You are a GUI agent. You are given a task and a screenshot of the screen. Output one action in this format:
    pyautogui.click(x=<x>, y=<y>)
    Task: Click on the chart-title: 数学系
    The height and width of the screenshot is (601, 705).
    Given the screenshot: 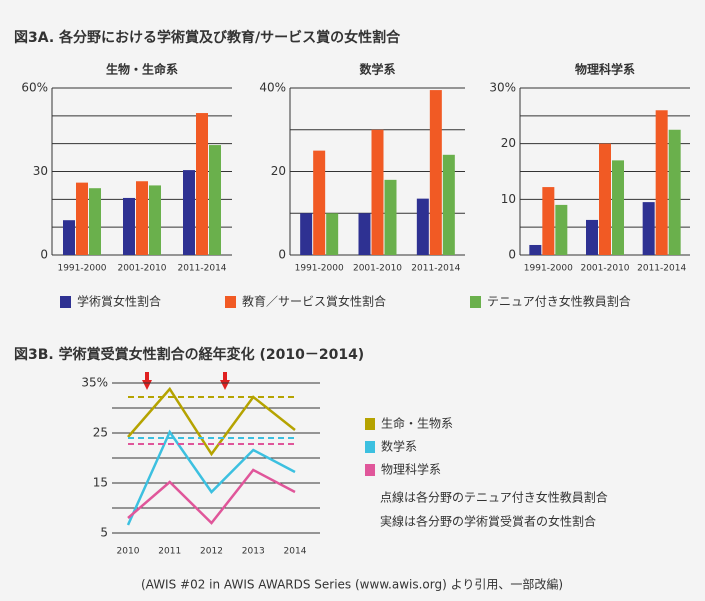 What is the action you would take?
    pyautogui.click(x=377, y=69)
    